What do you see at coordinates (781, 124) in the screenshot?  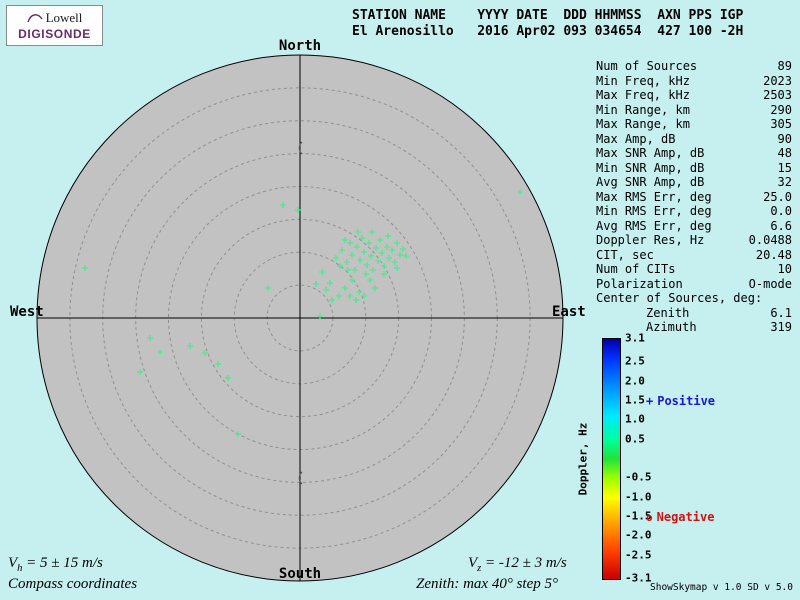 I see `stat-value: 305` at bounding box center [781, 124].